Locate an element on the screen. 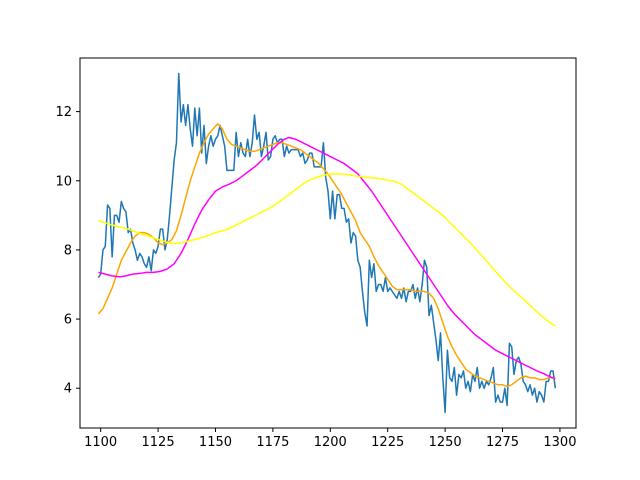 Image resolution: width=640 pixels, height=480 pixels. y-tick-label: 8 is located at coordinates (68, 250).